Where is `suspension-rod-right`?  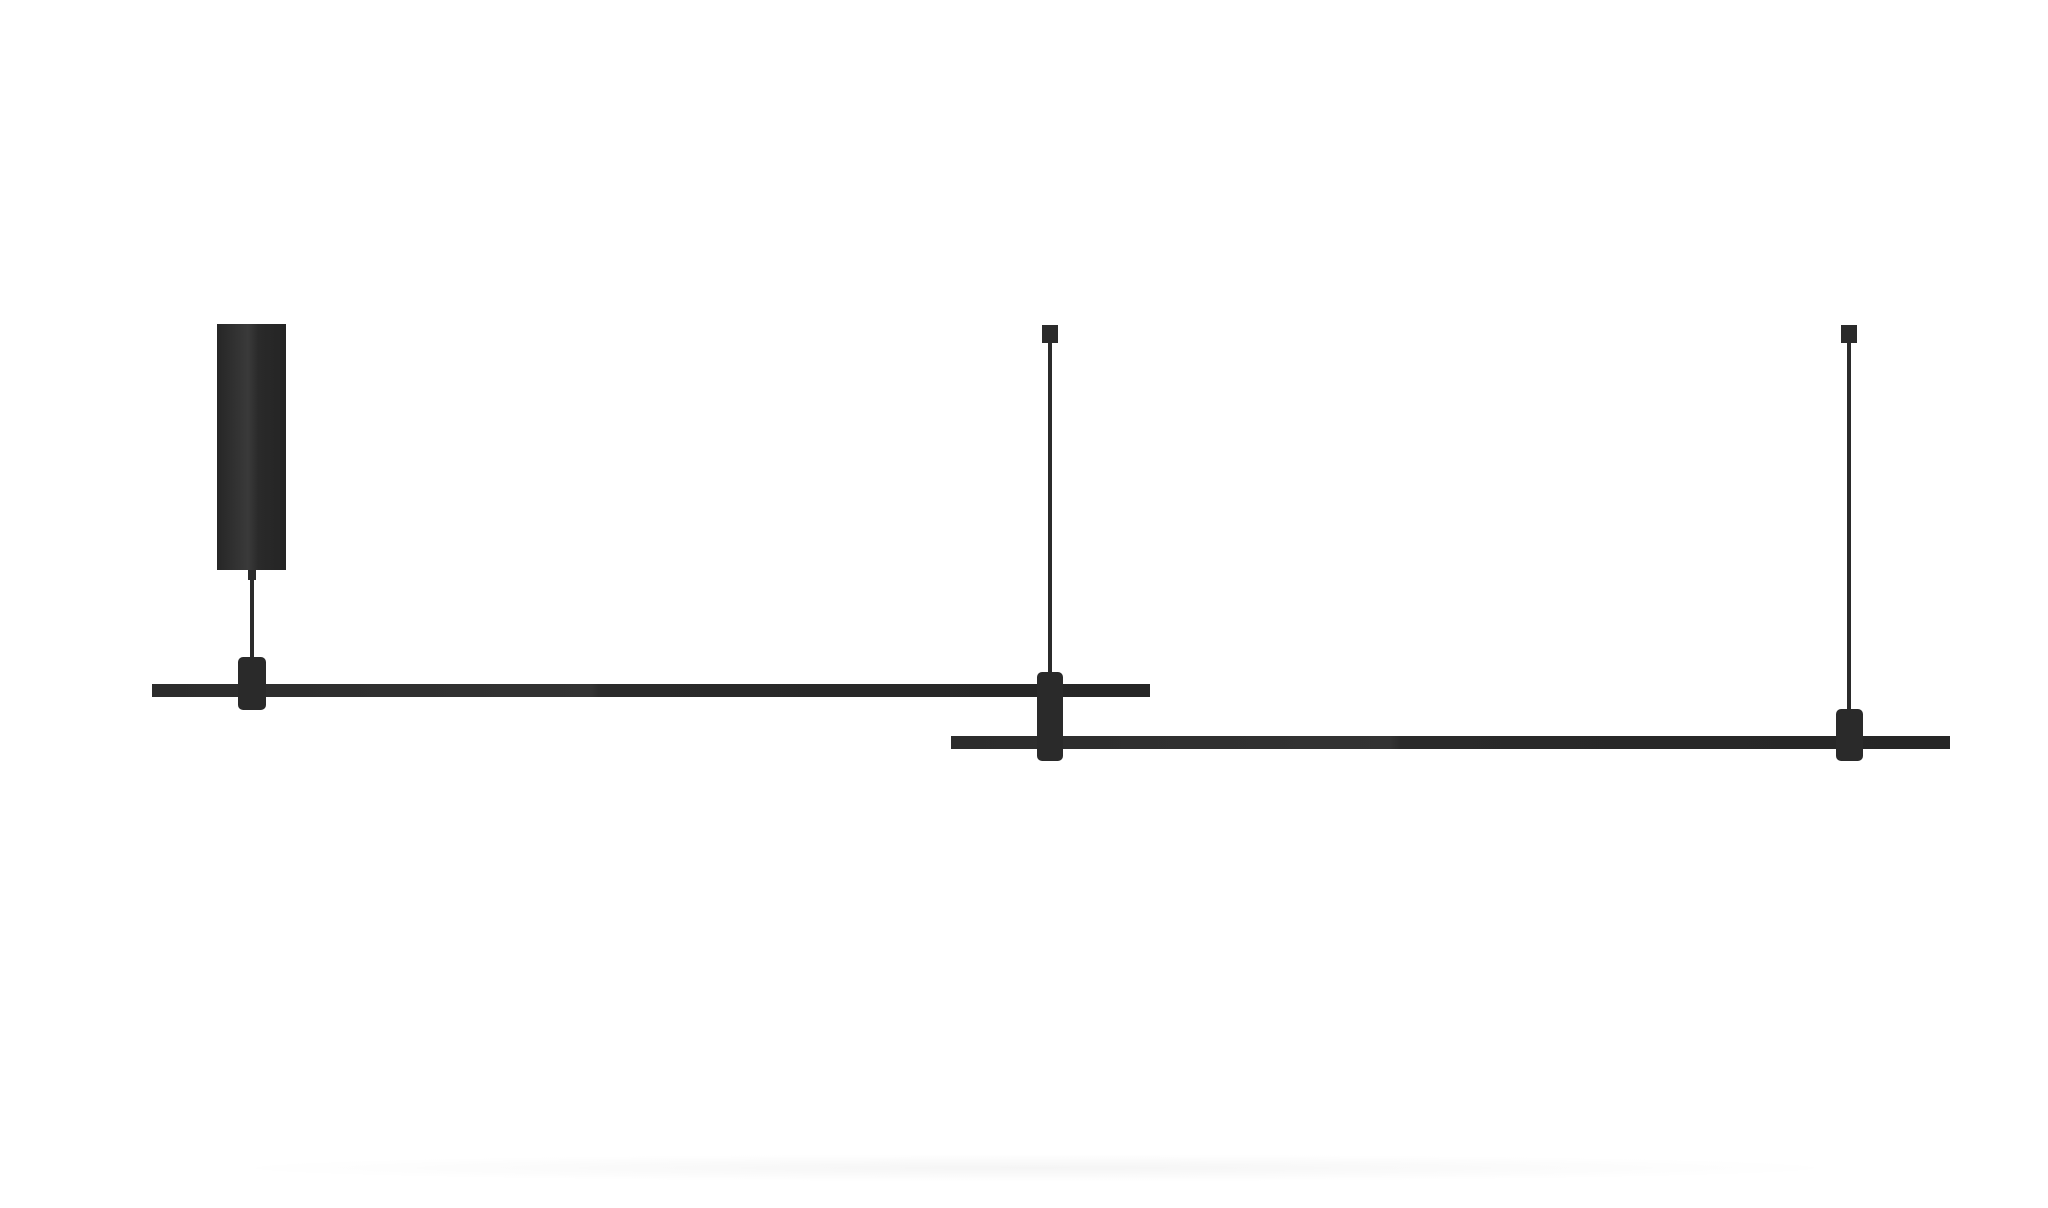
suspension-rod-right is located at coordinates (1849, 528).